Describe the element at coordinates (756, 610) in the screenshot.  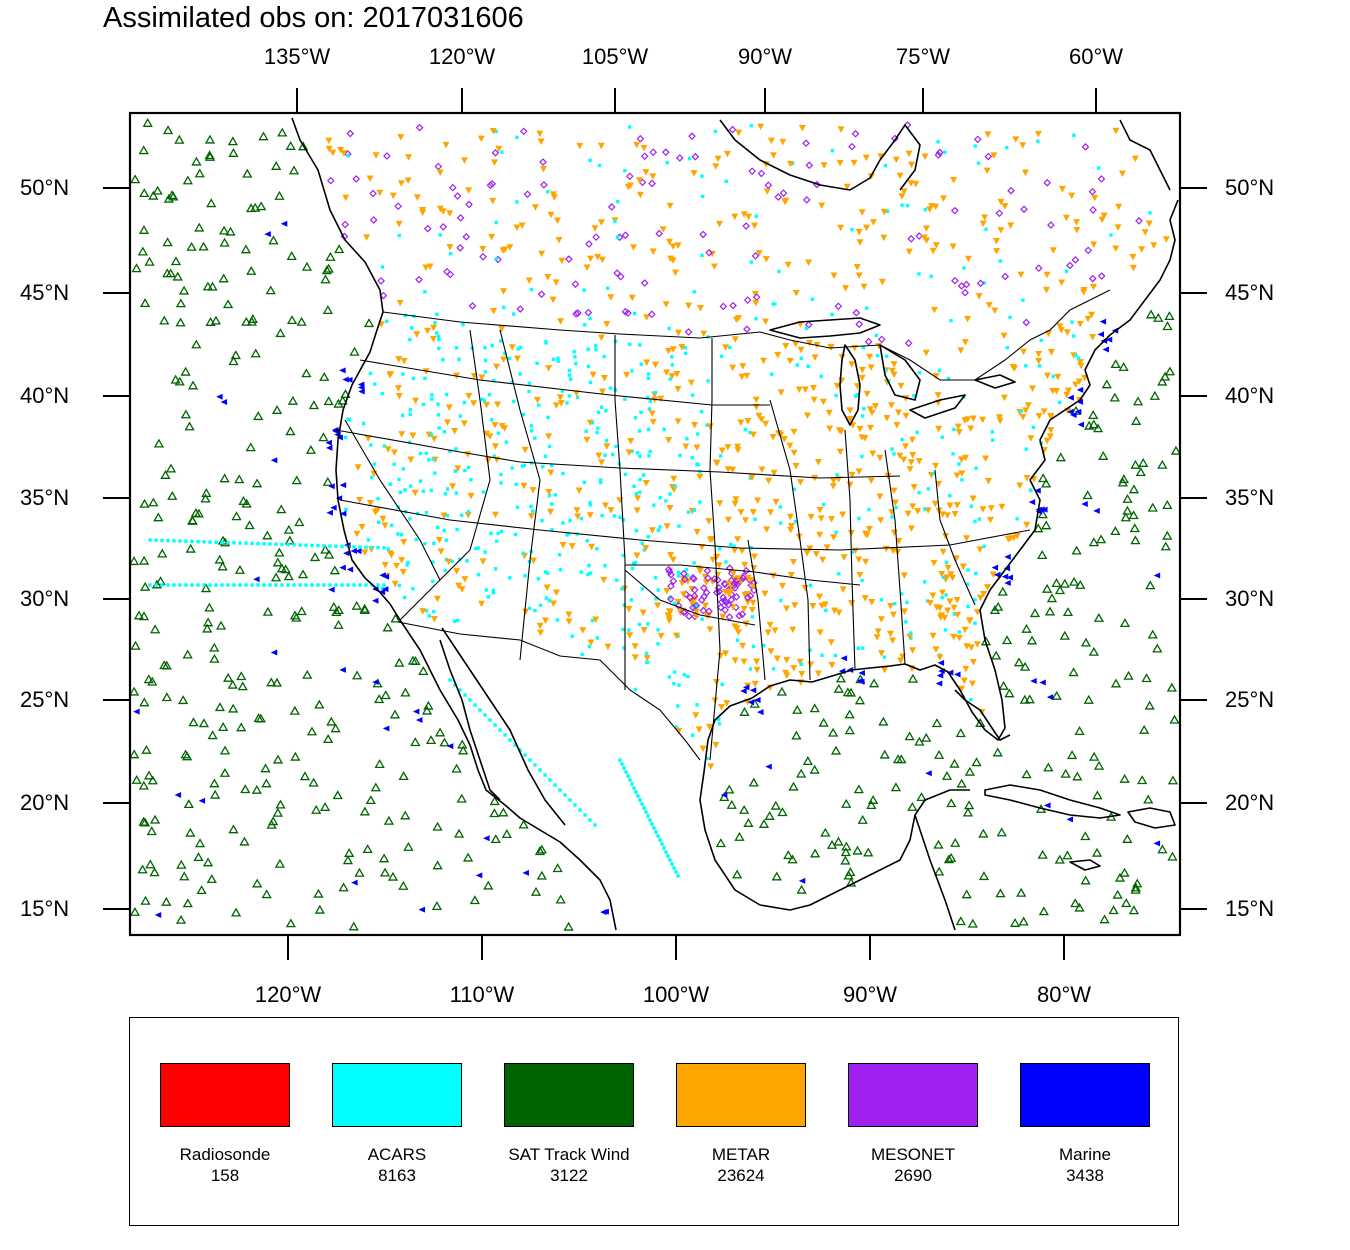
I see `state-border` at that location.